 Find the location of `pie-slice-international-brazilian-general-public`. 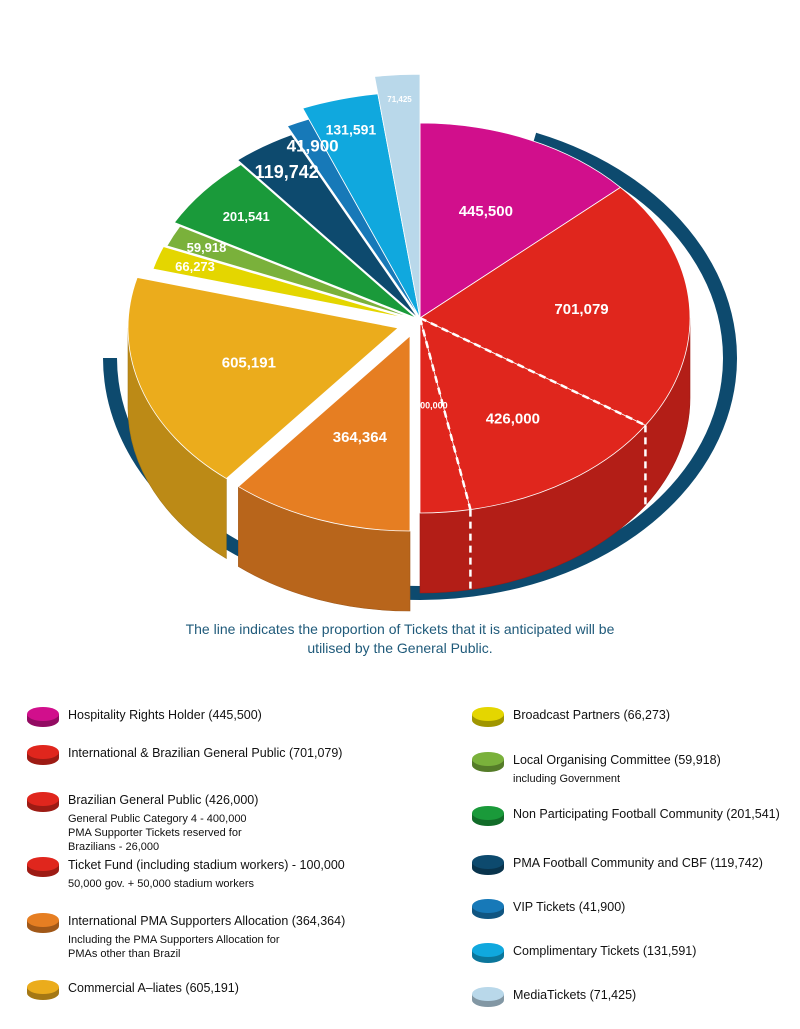

pie-slice-international-brazilian-general-public is located at coordinates (555, 306).